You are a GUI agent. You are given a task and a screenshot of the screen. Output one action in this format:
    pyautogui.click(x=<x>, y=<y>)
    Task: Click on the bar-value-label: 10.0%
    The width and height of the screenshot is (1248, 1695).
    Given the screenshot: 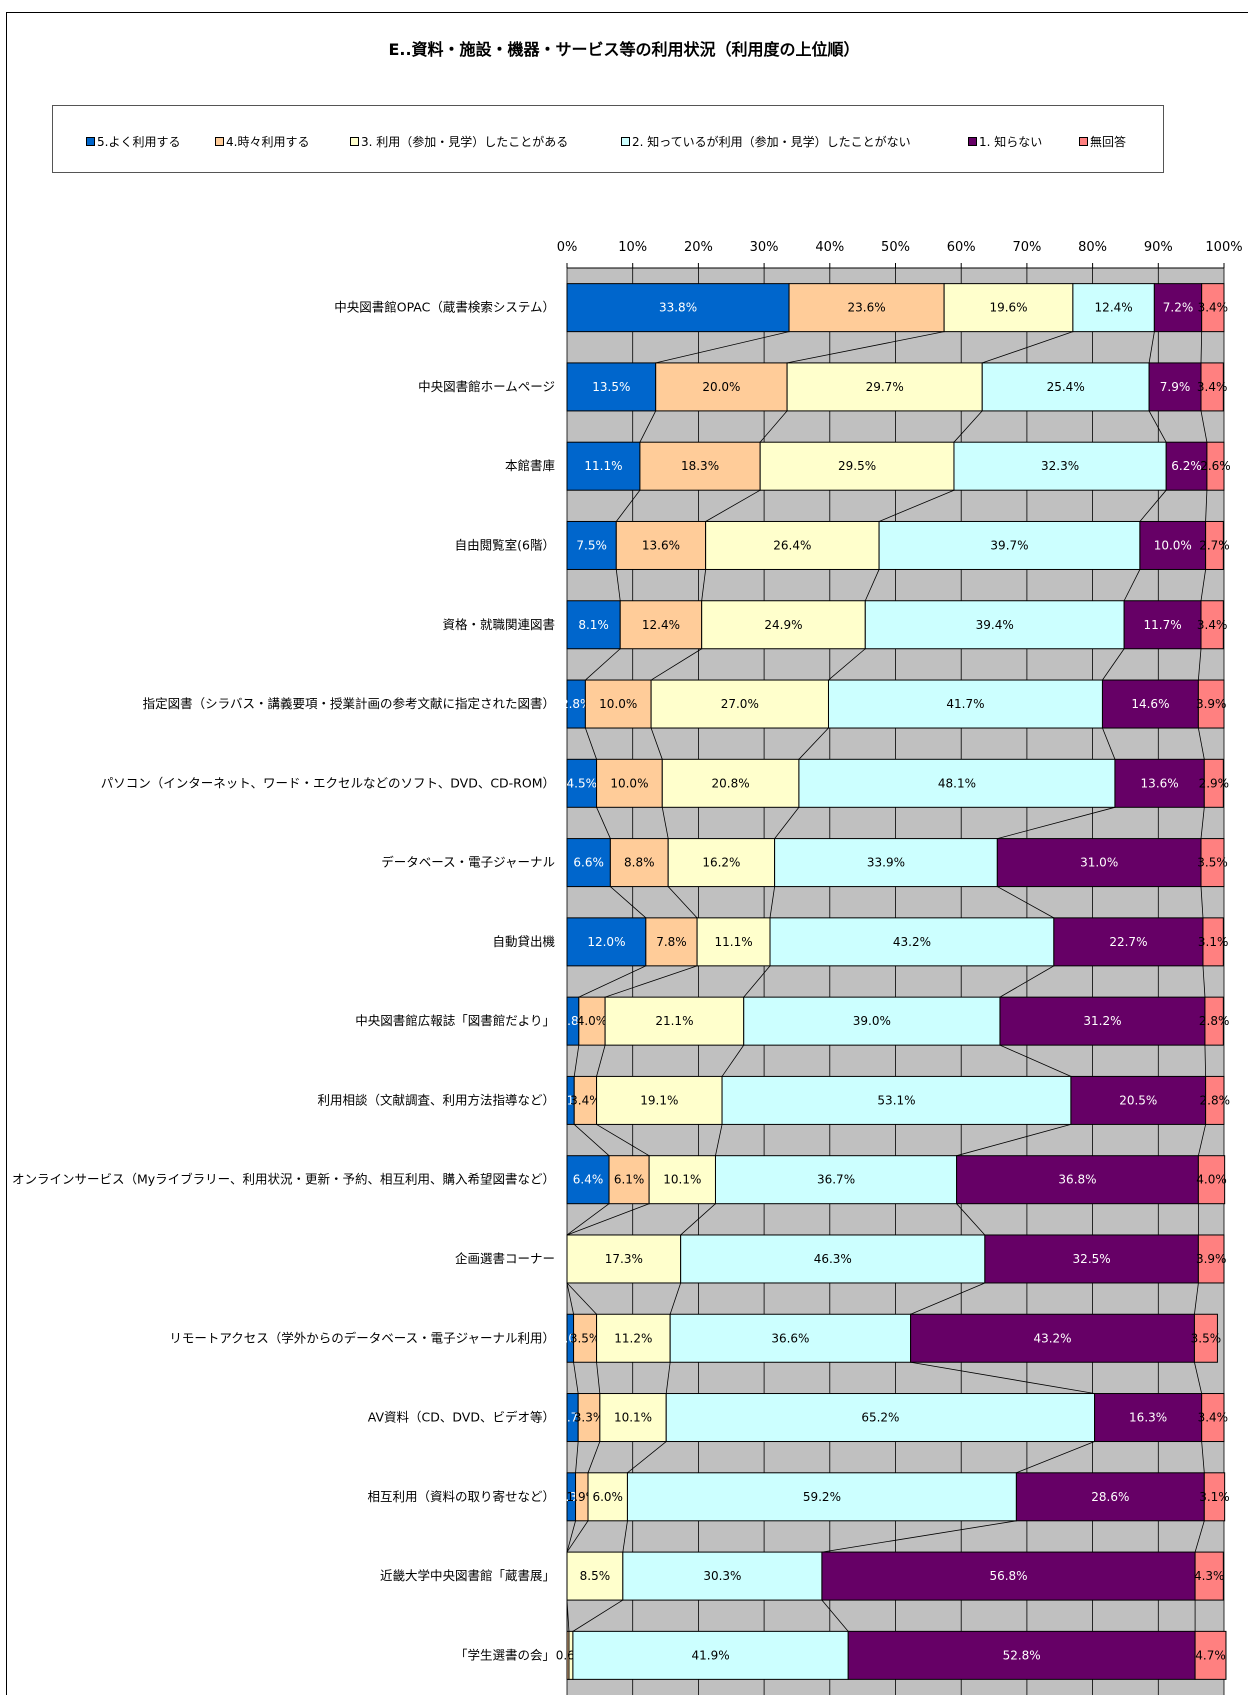 What is the action you would take?
    pyautogui.click(x=629, y=783)
    